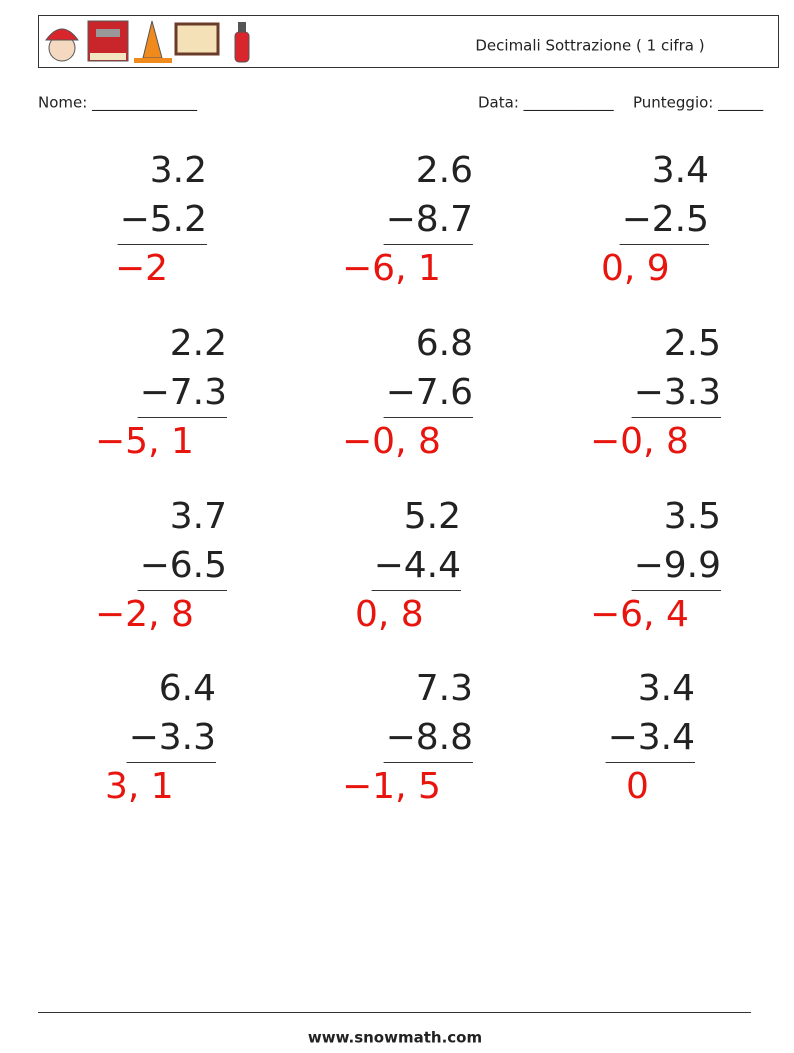  I want to click on top-number: 3.2, so click(178, 170).